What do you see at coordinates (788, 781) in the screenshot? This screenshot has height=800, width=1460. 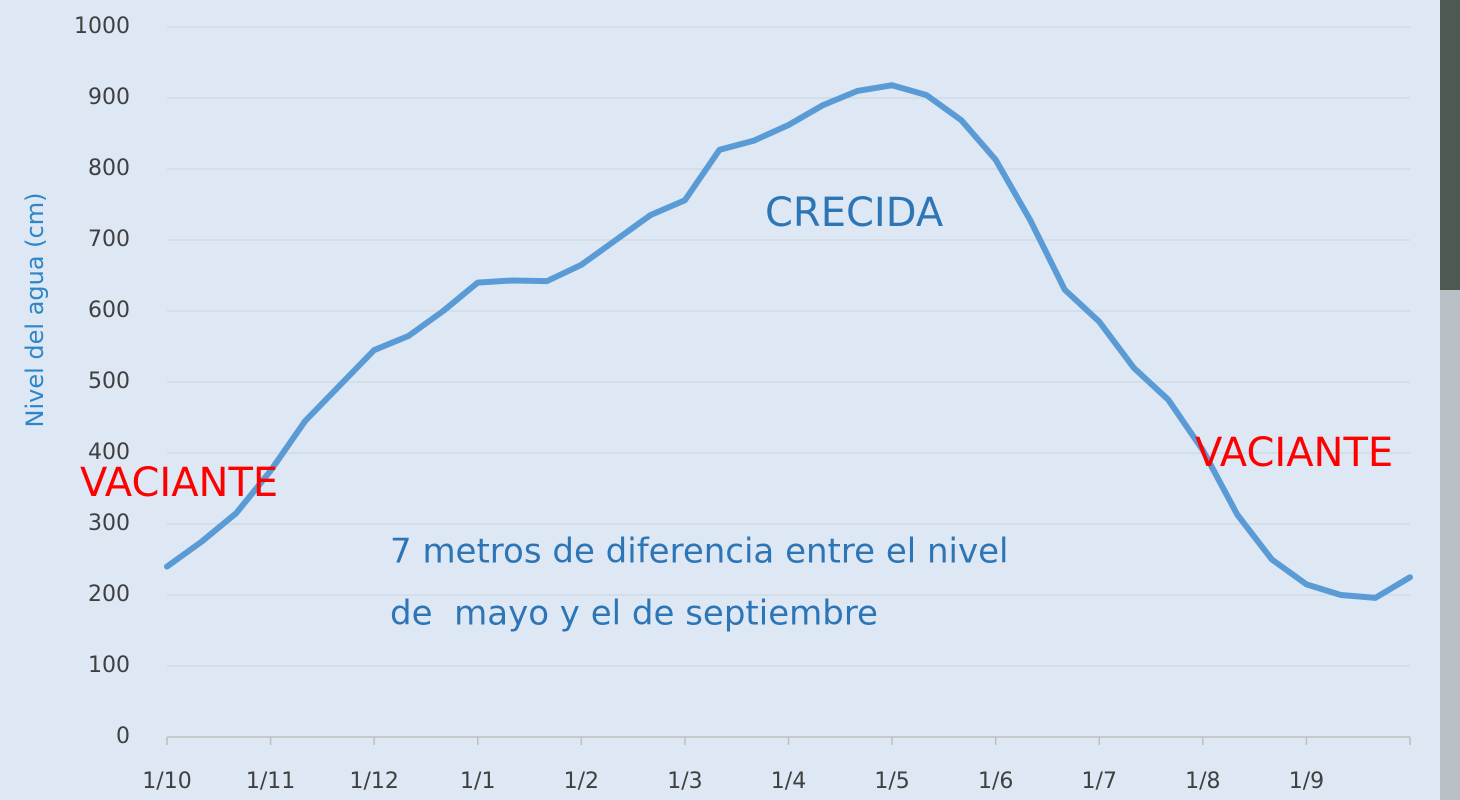 I see `x-tick-label: 1/4` at bounding box center [788, 781].